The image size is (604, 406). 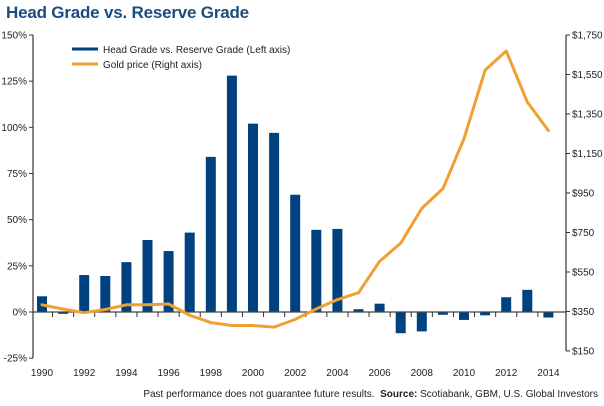 What do you see at coordinates (337, 373) in the screenshot?
I see `x-axis-tick-label: 2004` at bounding box center [337, 373].